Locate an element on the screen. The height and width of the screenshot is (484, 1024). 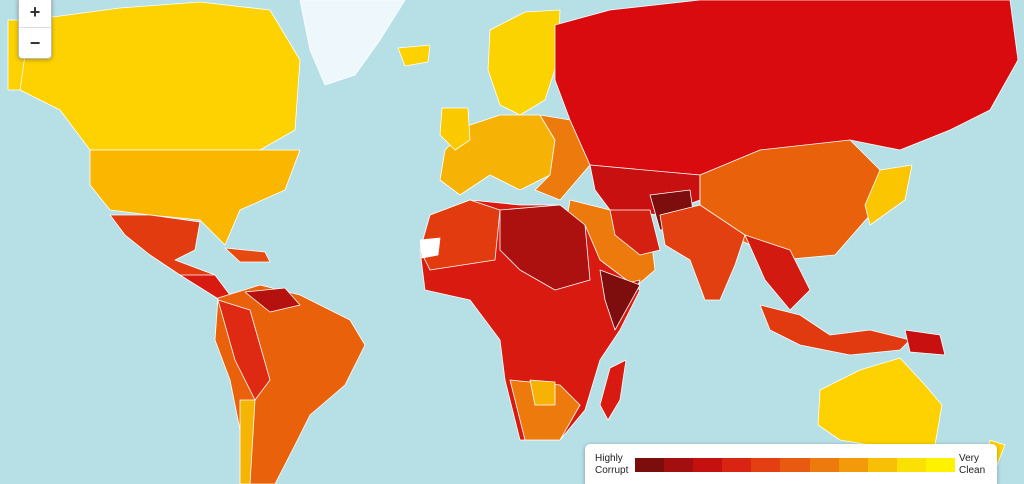
india is located at coordinates (702, 252).